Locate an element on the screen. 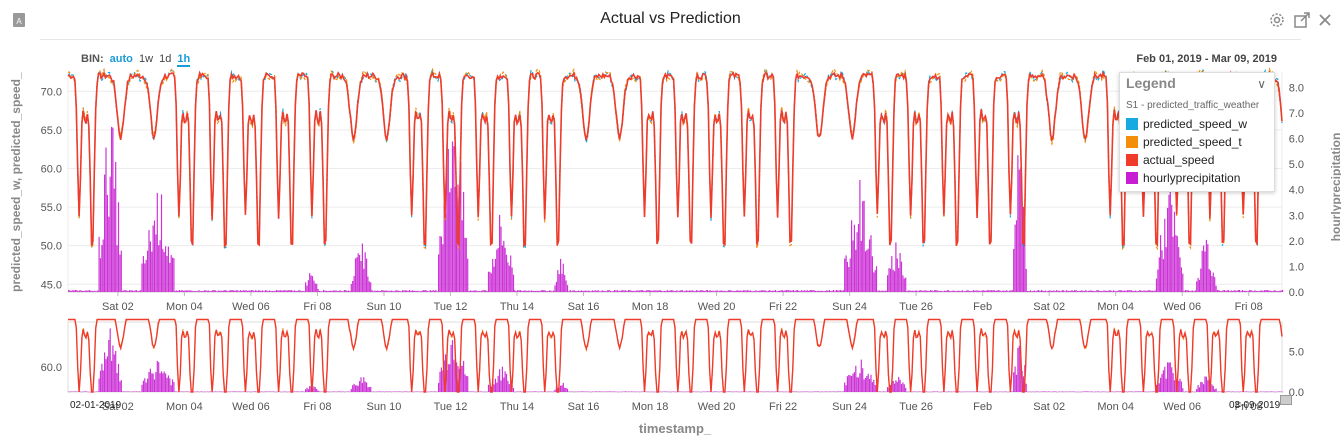  bin-option-1d: 1d is located at coordinates (165, 59).